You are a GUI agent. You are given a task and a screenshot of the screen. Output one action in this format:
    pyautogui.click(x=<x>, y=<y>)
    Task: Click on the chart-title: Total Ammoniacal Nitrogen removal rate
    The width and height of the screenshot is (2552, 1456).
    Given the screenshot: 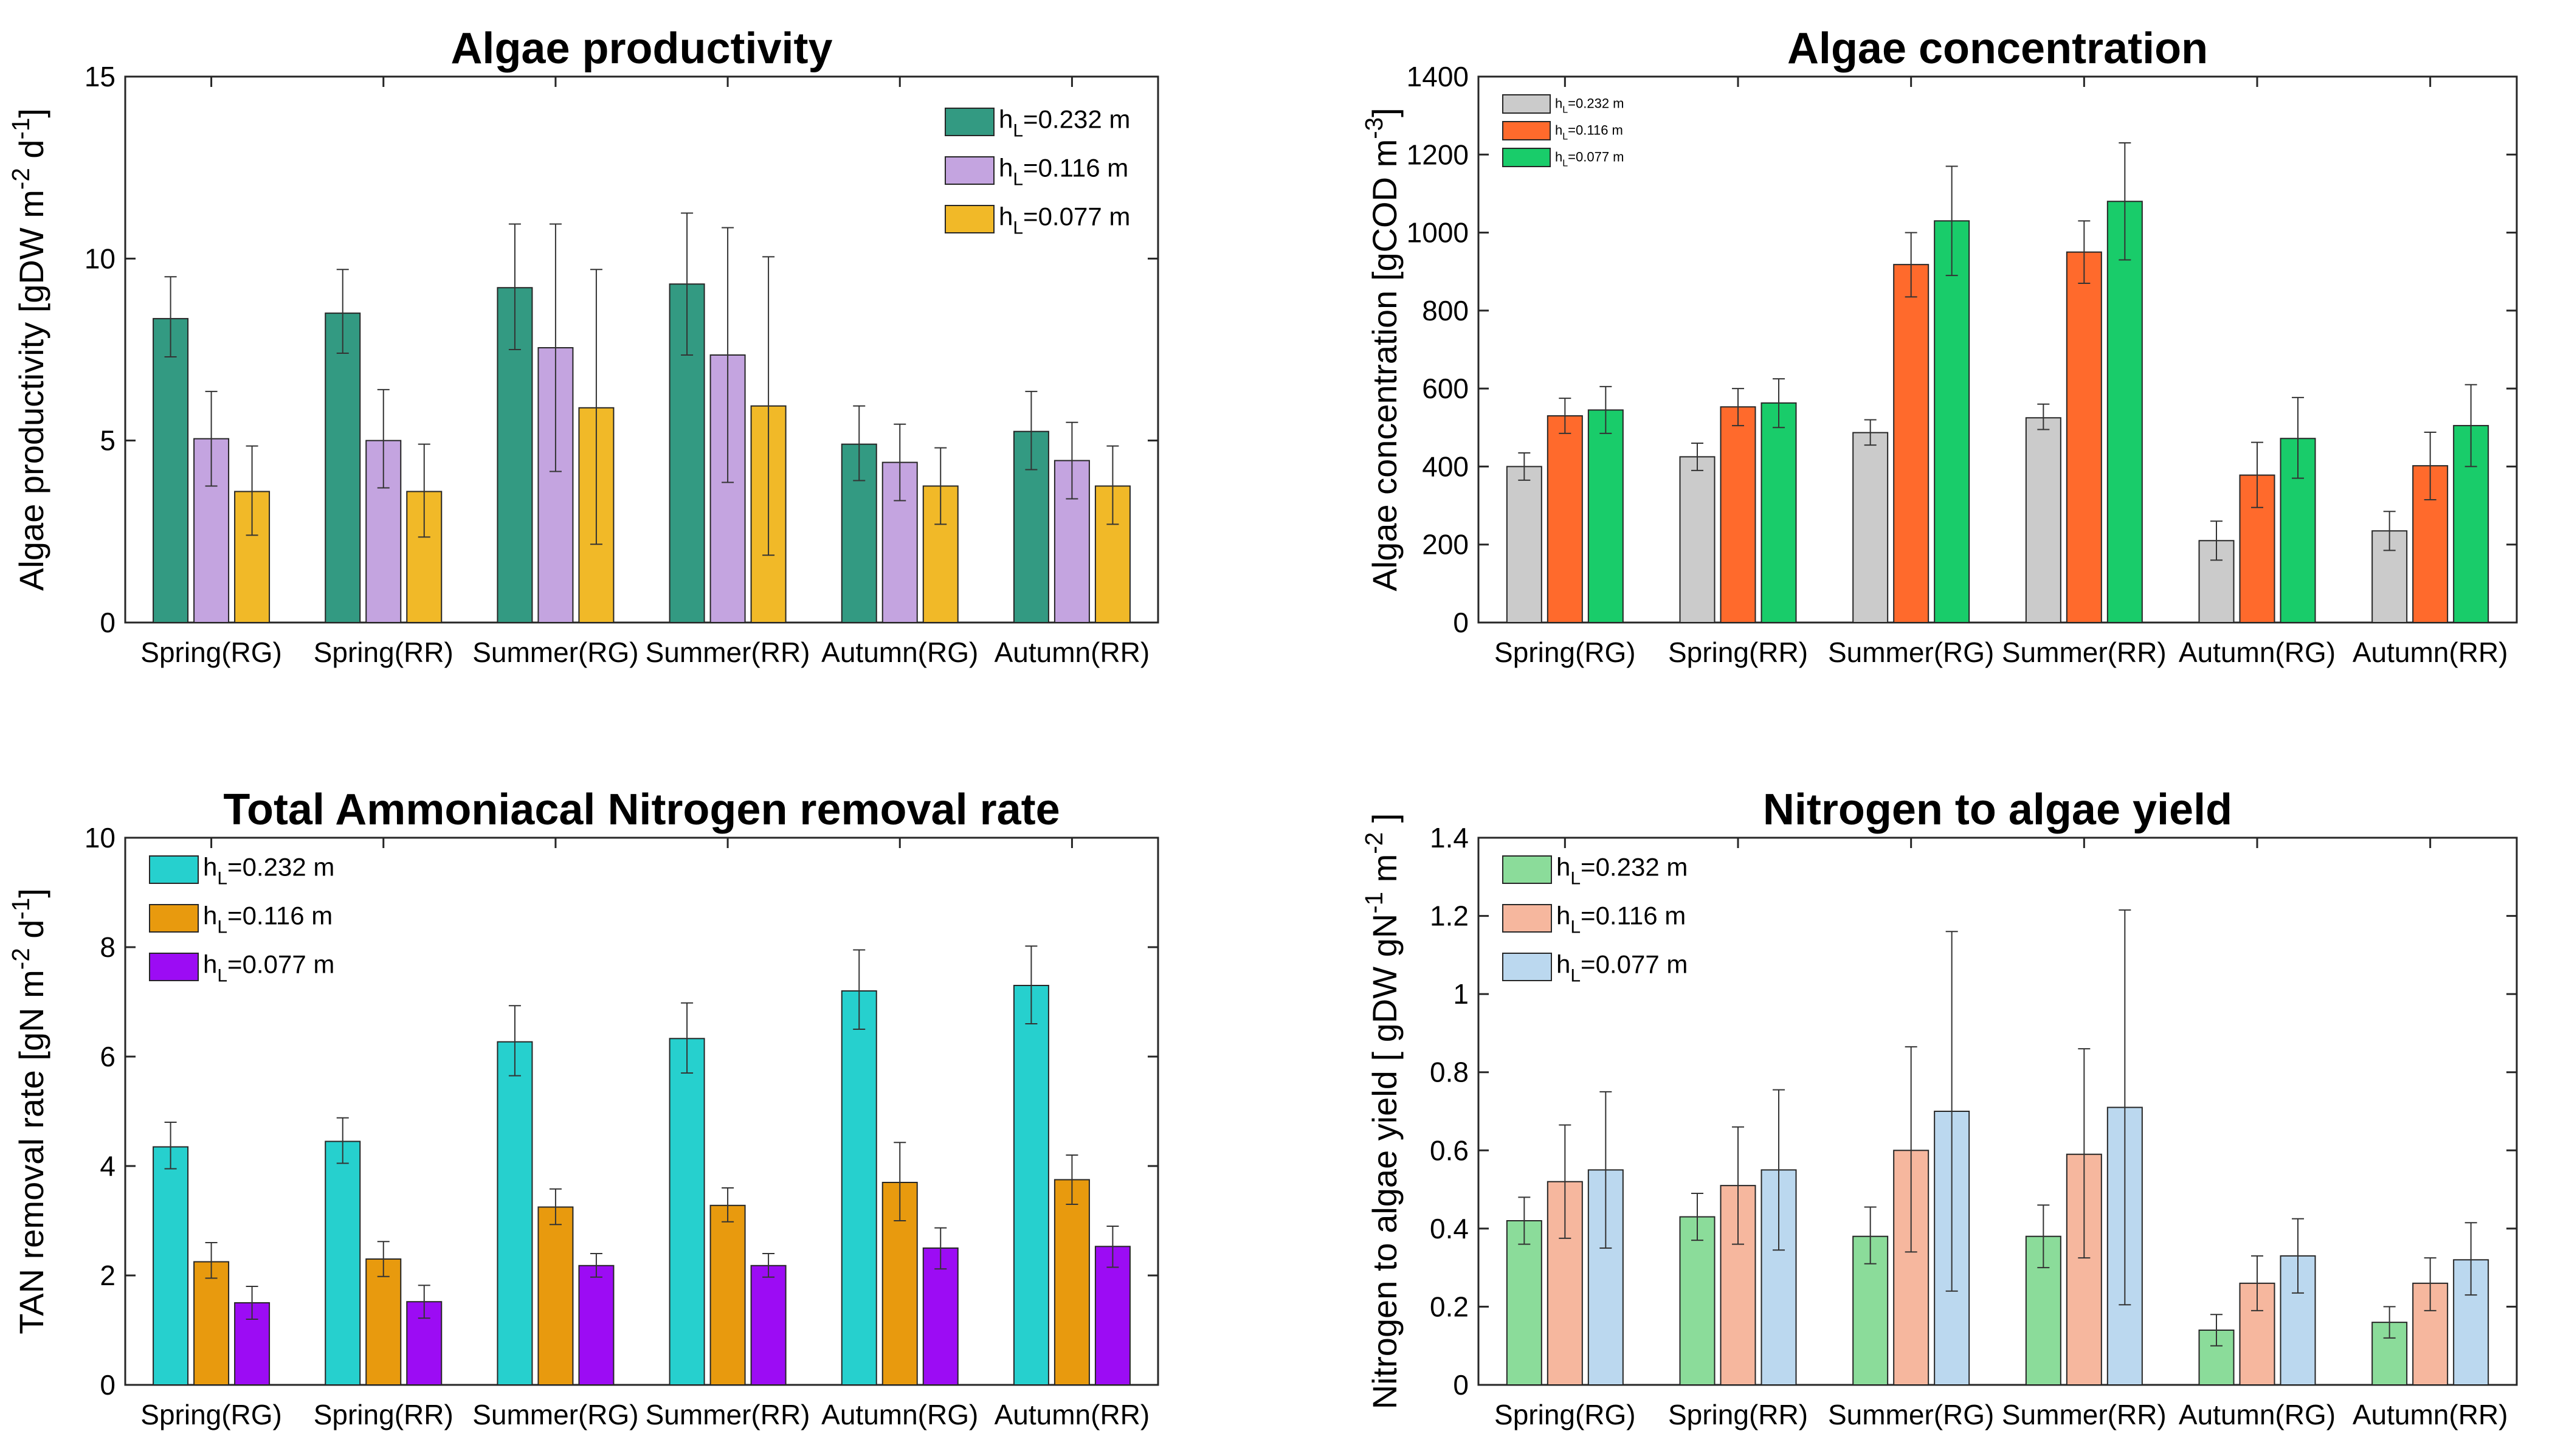 What is the action you would take?
    pyautogui.click(x=641, y=809)
    